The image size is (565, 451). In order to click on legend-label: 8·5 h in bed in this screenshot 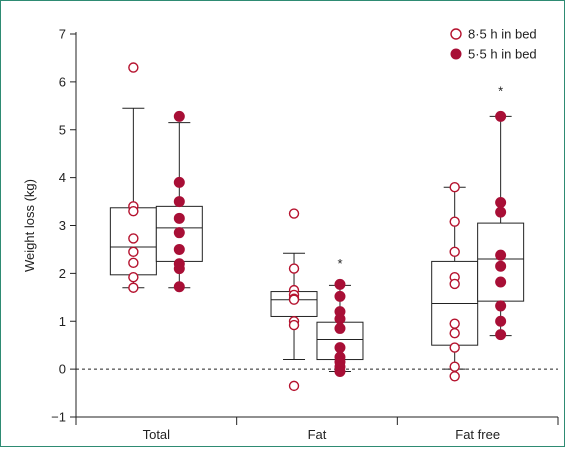, I will do `click(502, 34)`.